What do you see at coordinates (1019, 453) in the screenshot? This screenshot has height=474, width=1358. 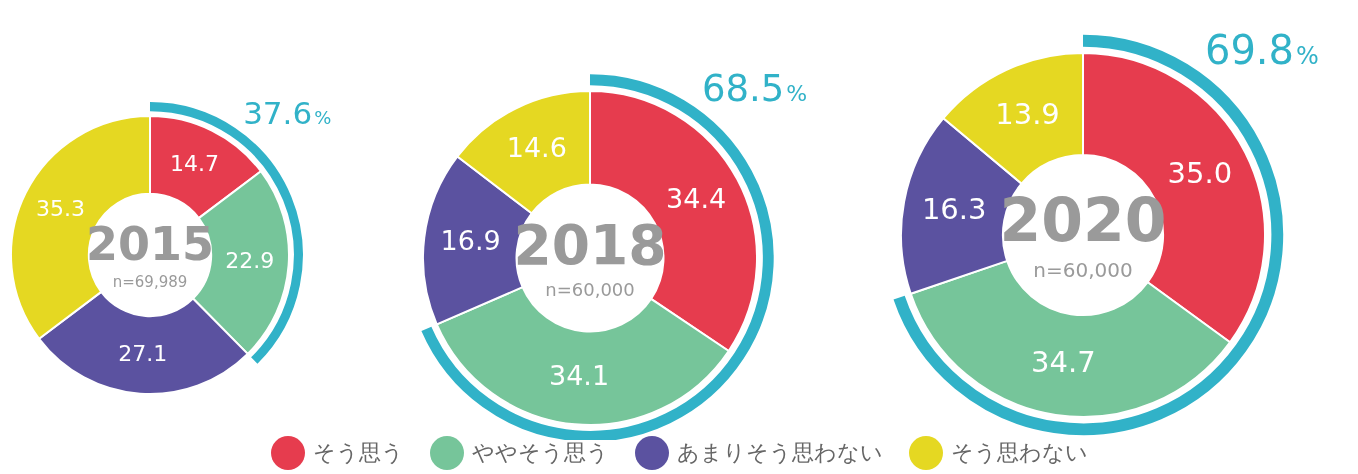 I see `legend-label: そう思わない` at bounding box center [1019, 453].